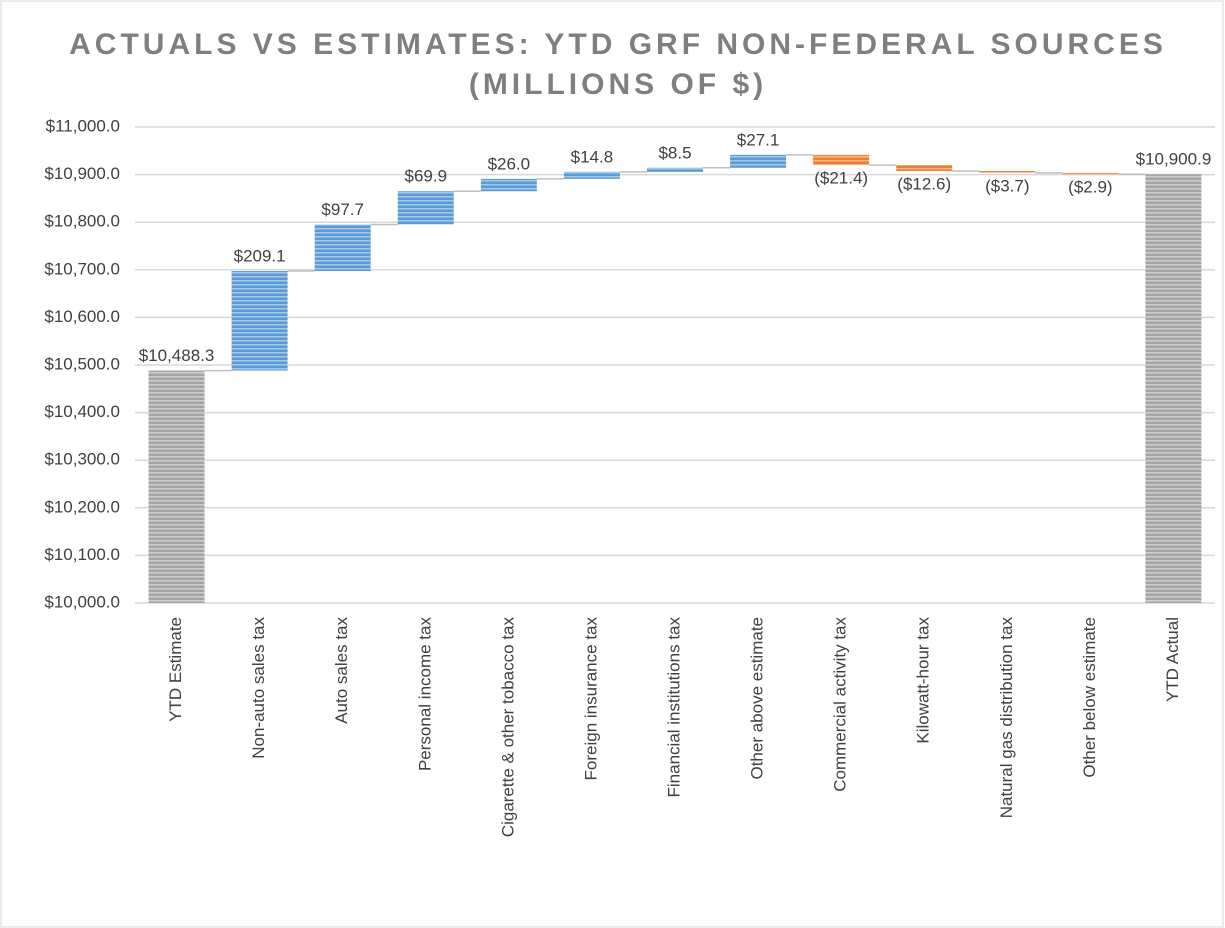 The height and width of the screenshot is (928, 1225). What do you see at coordinates (83, 125) in the screenshot?
I see `y-tick-label: $11,000.0` at bounding box center [83, 125].